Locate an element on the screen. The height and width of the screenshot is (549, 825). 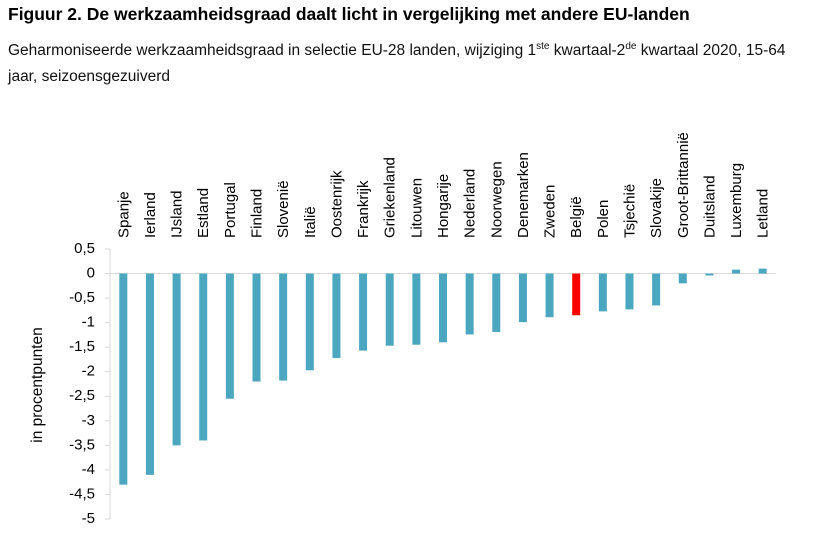
category-label: Ierland is located at coordinates (150, 215).